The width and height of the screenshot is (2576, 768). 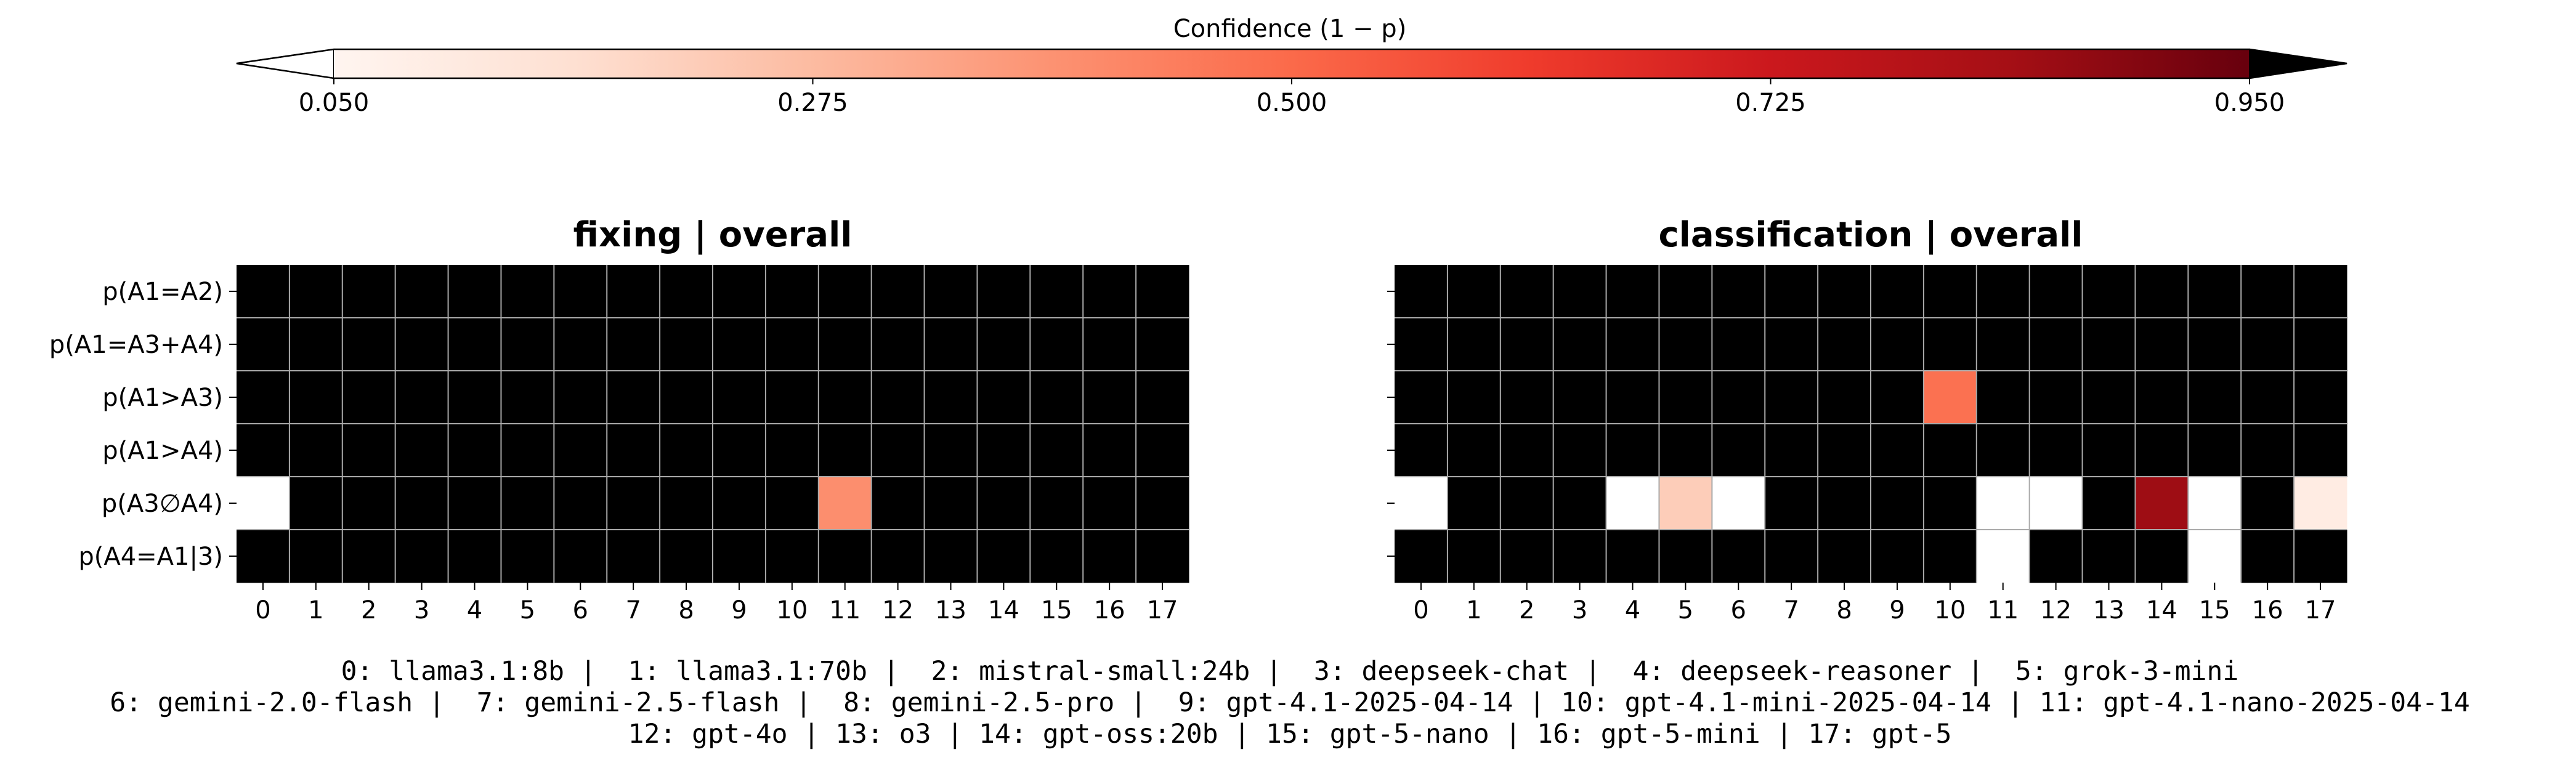 What do you see at coordinates (1685, 610) in the screenshot?
I see `column-label: 5` at bounding box center [1685, 610].